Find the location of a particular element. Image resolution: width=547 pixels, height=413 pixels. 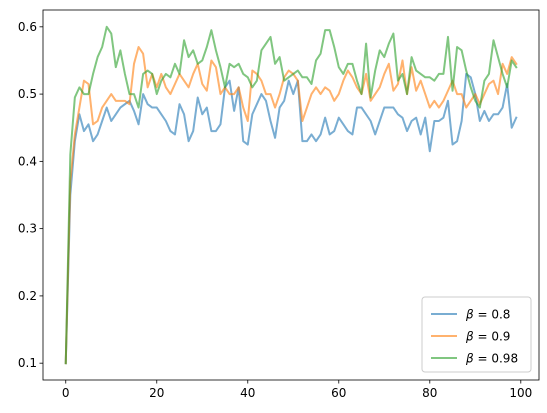

y-tick-label: 0.4 is located at coordinates (27, 161).